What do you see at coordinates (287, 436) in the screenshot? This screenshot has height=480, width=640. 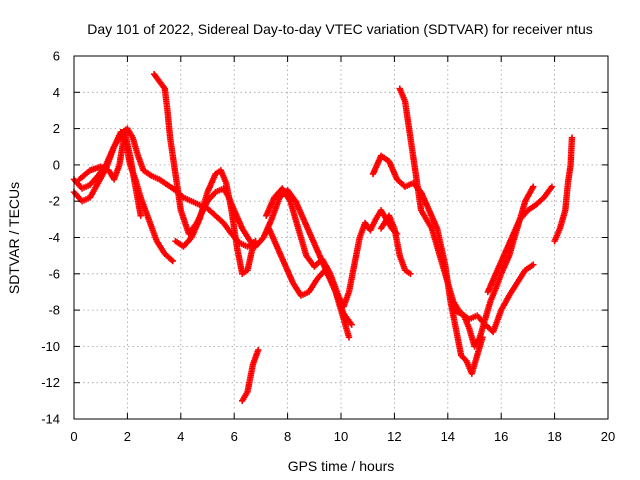 I see `x-tick-label: 8` at bounding box center [287, 436].